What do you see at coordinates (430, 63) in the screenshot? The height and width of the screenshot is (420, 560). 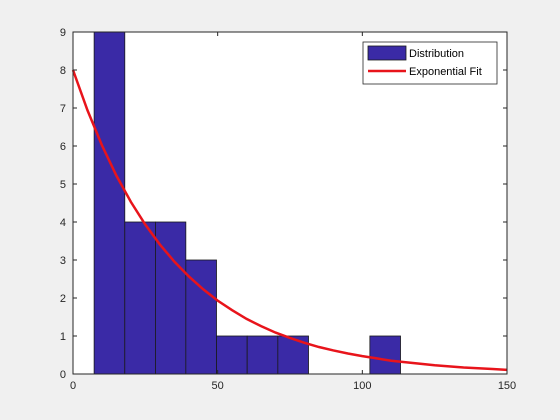 I see `legend: Distribution Exponential Fit` at bounding box center [430, 63].